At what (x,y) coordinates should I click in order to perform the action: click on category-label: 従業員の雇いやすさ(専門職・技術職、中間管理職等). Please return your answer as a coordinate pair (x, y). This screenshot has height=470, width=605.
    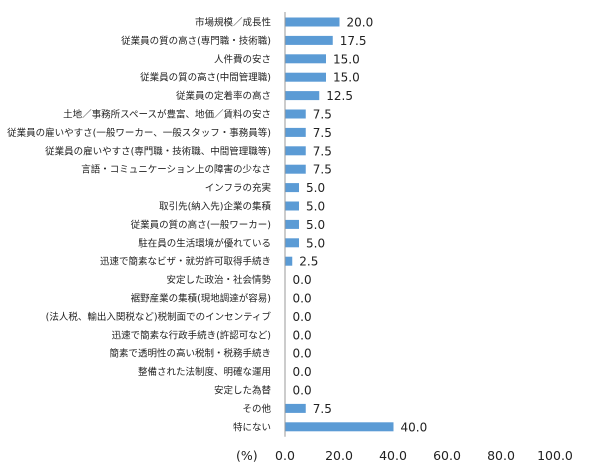
    Looking at the image, I should click on (158, 151).